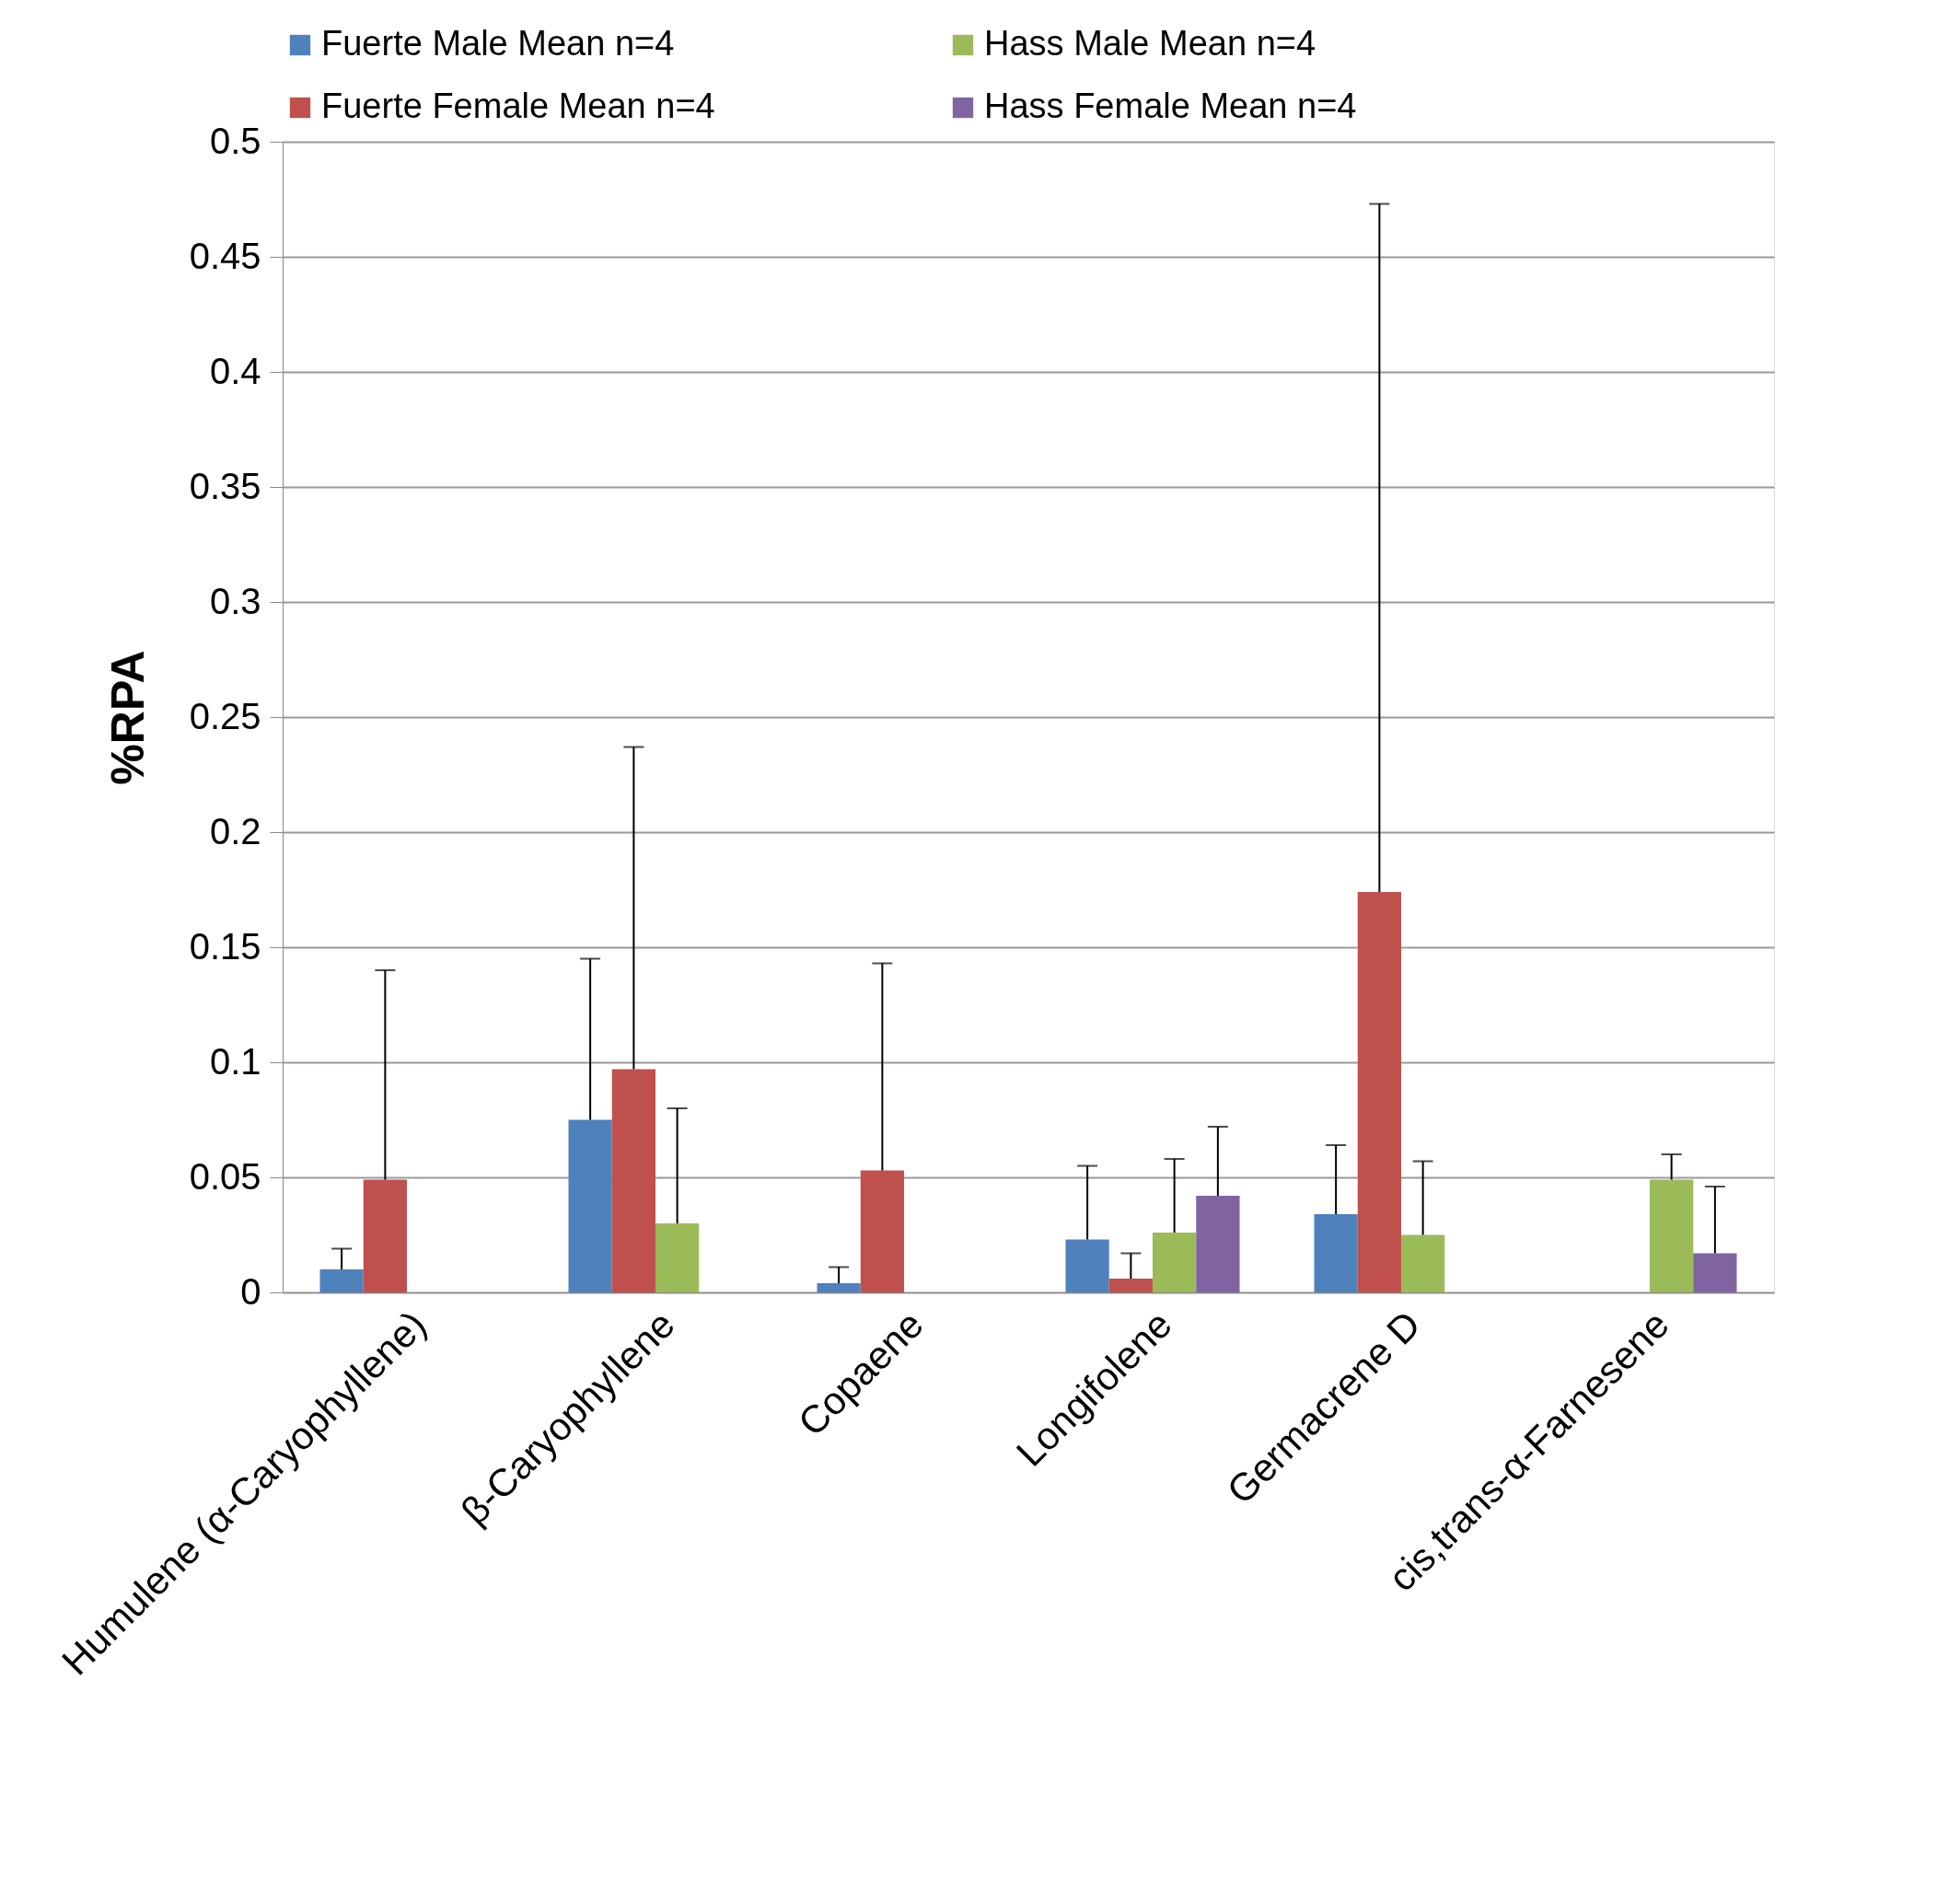 This screenshot has width=1960, height=1888. What do you see at coordinates (235, 141) in the screenshot?
I see `y-tick-label: 0.5` at bounding box center [235, 141].